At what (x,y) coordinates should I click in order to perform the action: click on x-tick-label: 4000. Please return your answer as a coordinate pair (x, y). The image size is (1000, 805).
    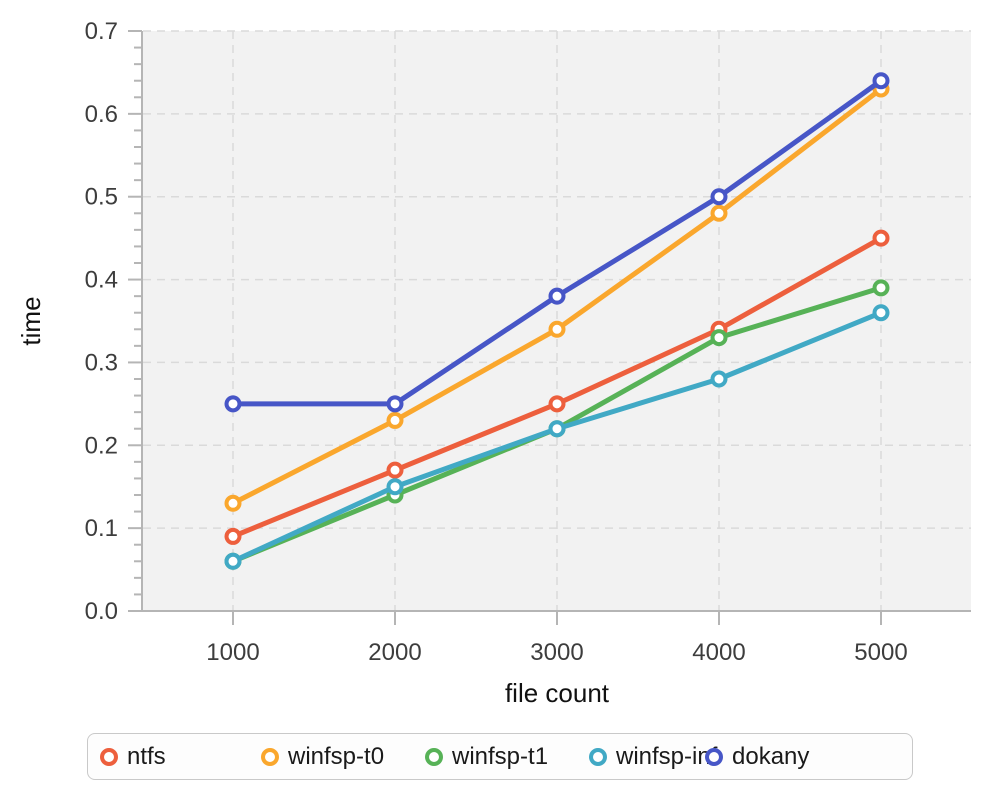
    Looking at the image, I should click on (718, 652).